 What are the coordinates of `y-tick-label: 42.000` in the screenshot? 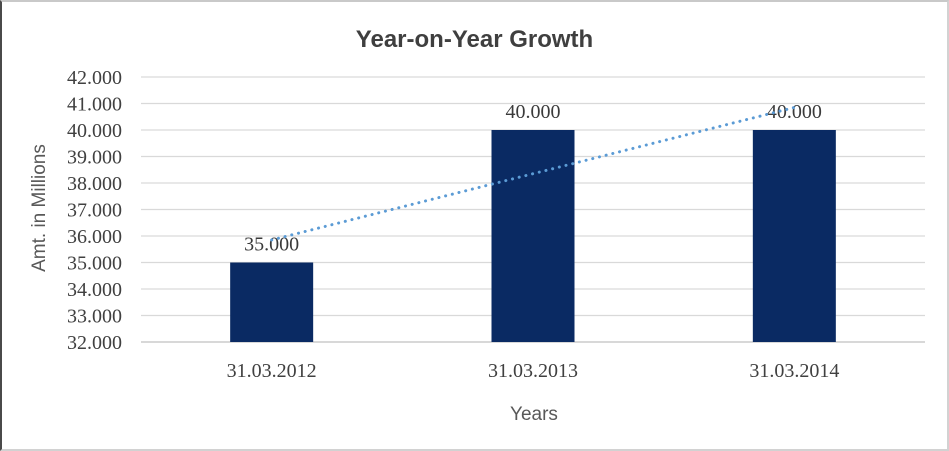 It's located at (94, 78).